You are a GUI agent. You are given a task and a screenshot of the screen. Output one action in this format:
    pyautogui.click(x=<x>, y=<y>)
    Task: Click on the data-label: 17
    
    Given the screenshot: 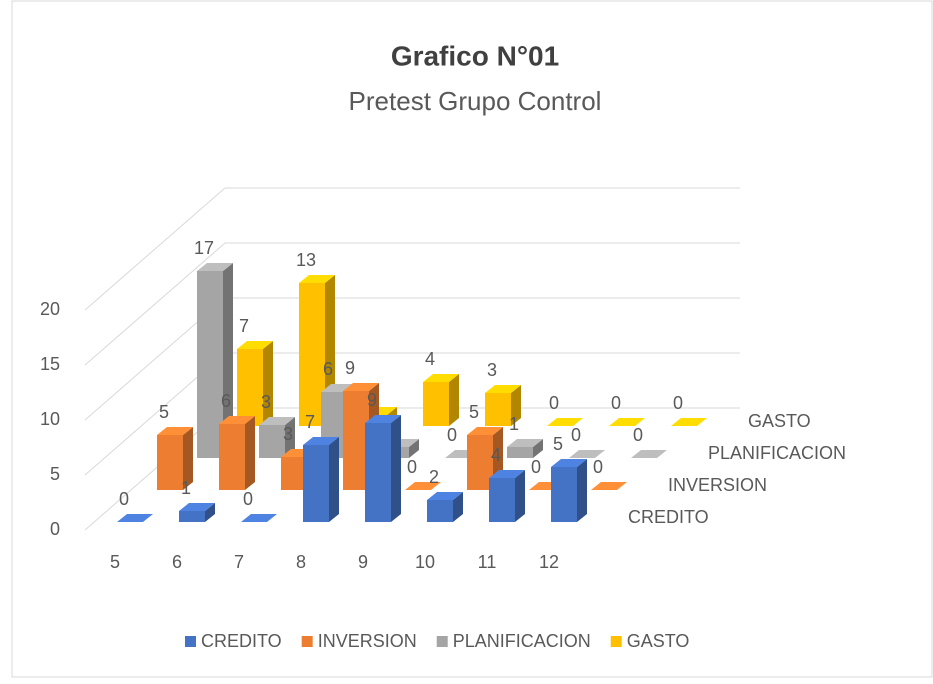 What is the action you would take?
    pyautogui.click(x=204, y=248)
    